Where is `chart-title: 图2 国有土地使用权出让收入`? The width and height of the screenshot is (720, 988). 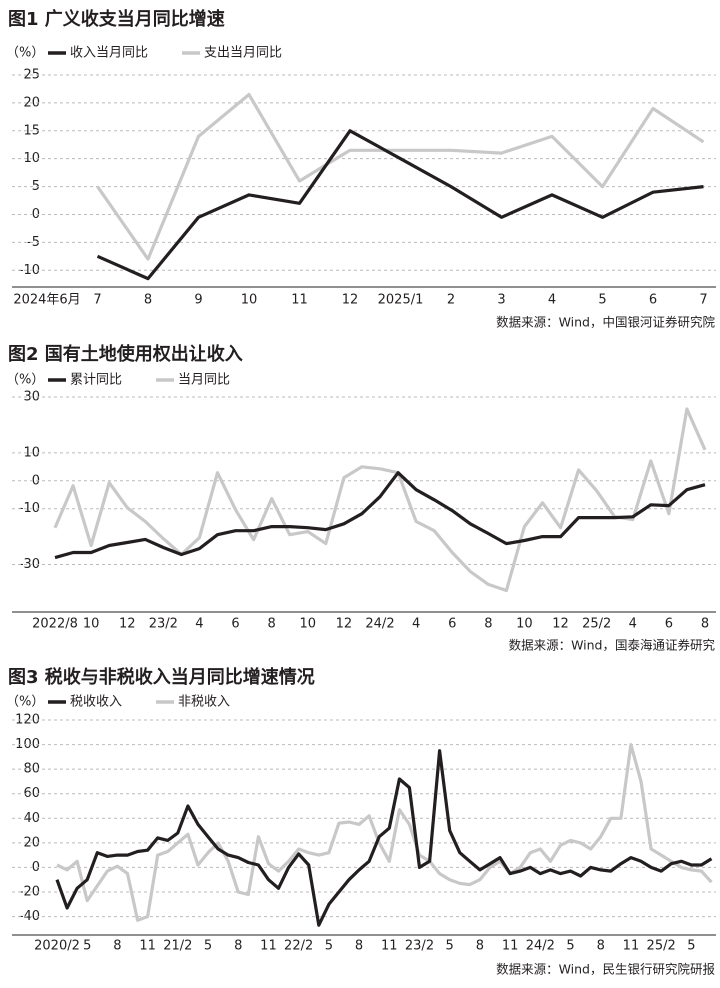 chart-title: 图2 国有土地使用权出让收入 is located at coordinates (125, 354).